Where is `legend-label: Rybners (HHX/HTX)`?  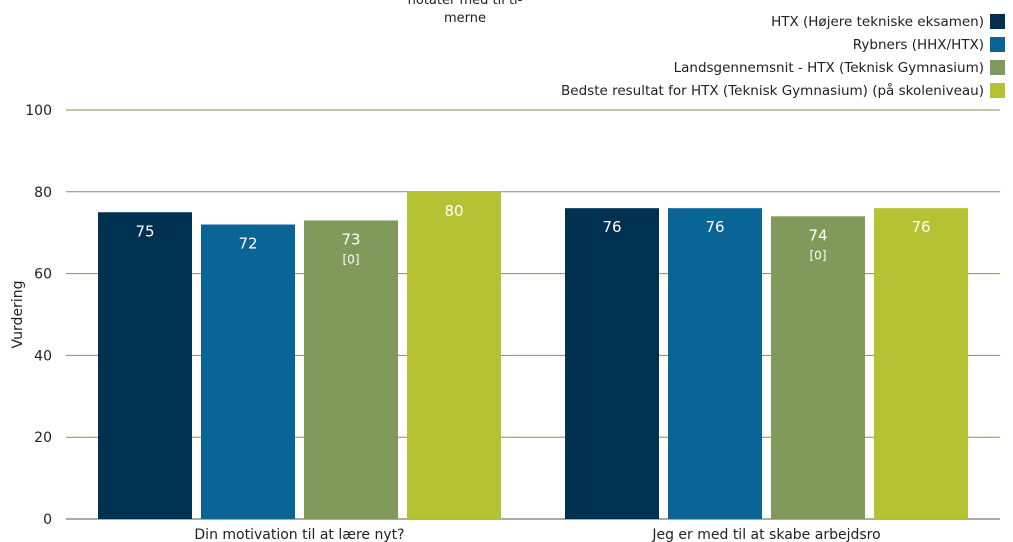 legend-label: Rybners (HHX/HTX) is located at coordinates (918, 44).